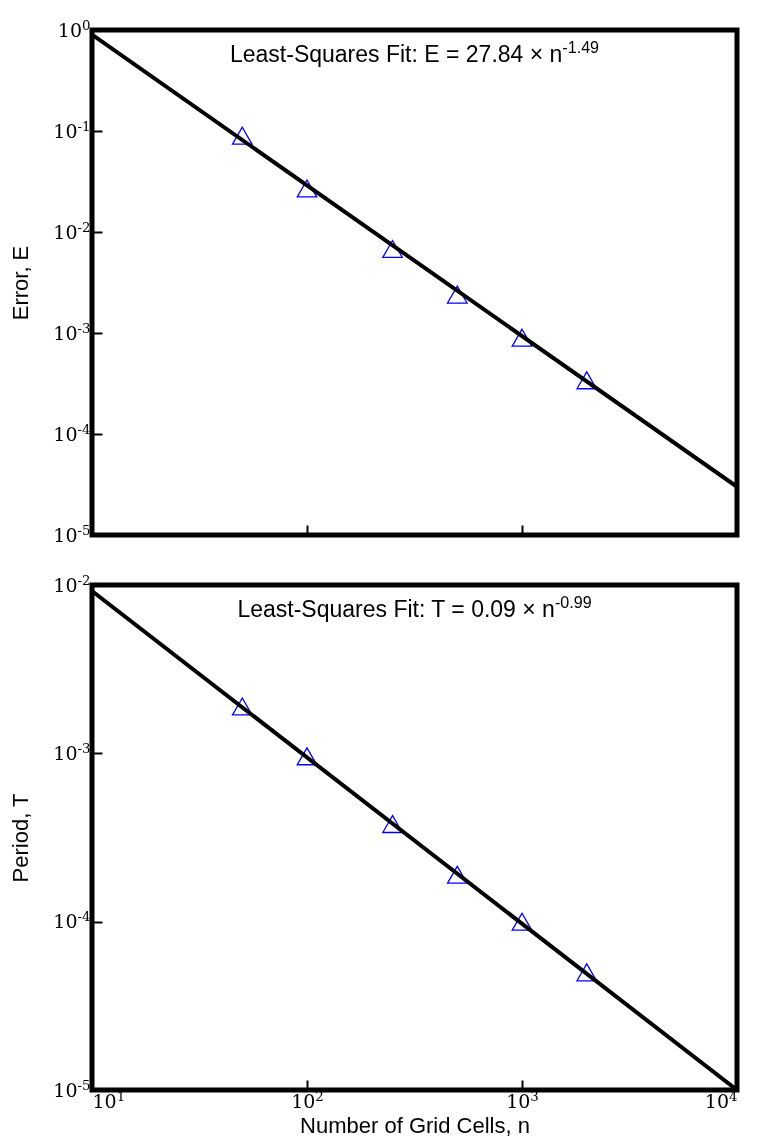 This screenshot has width=782, height=1143. I want to click on y-axis-title: Error, E, so click(20, 283).